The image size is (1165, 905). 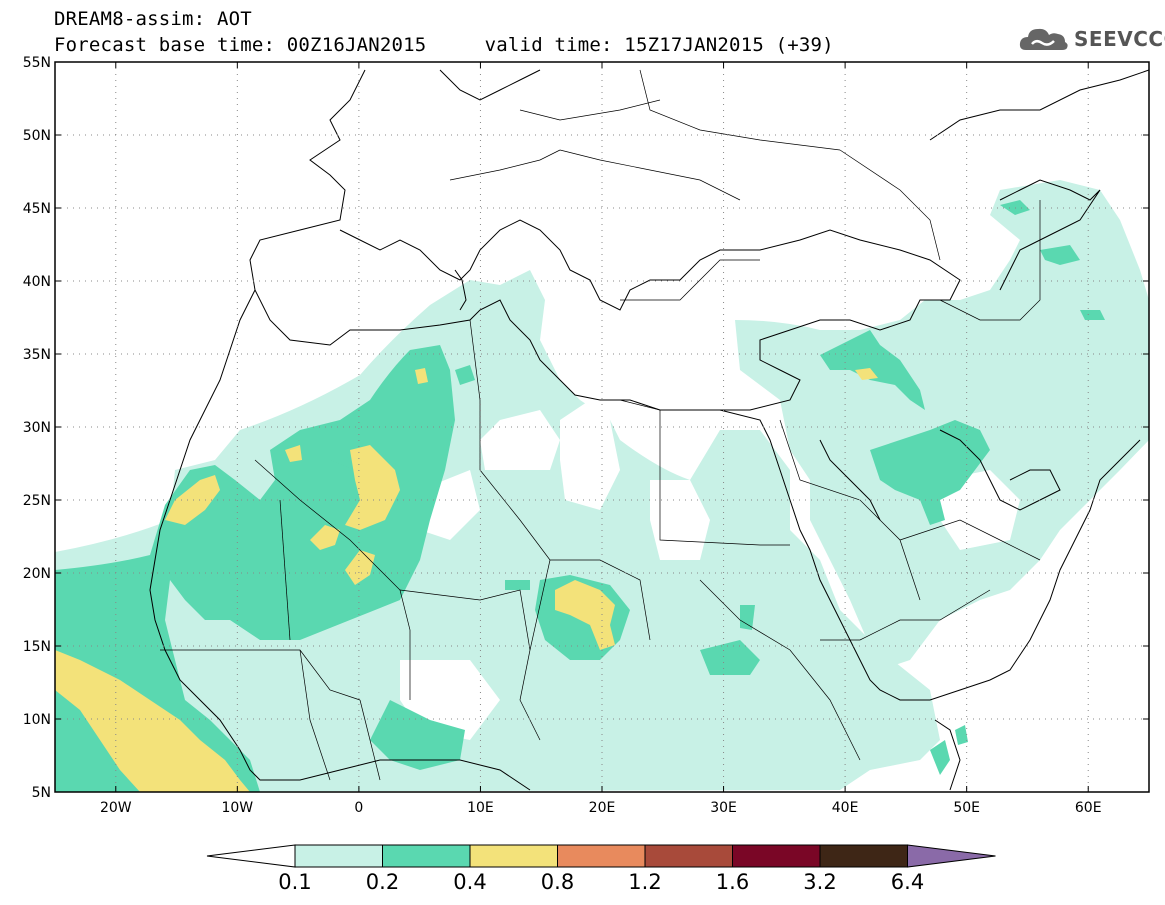 I want to click on lon-label: 50E, so click(x=966, y=808).